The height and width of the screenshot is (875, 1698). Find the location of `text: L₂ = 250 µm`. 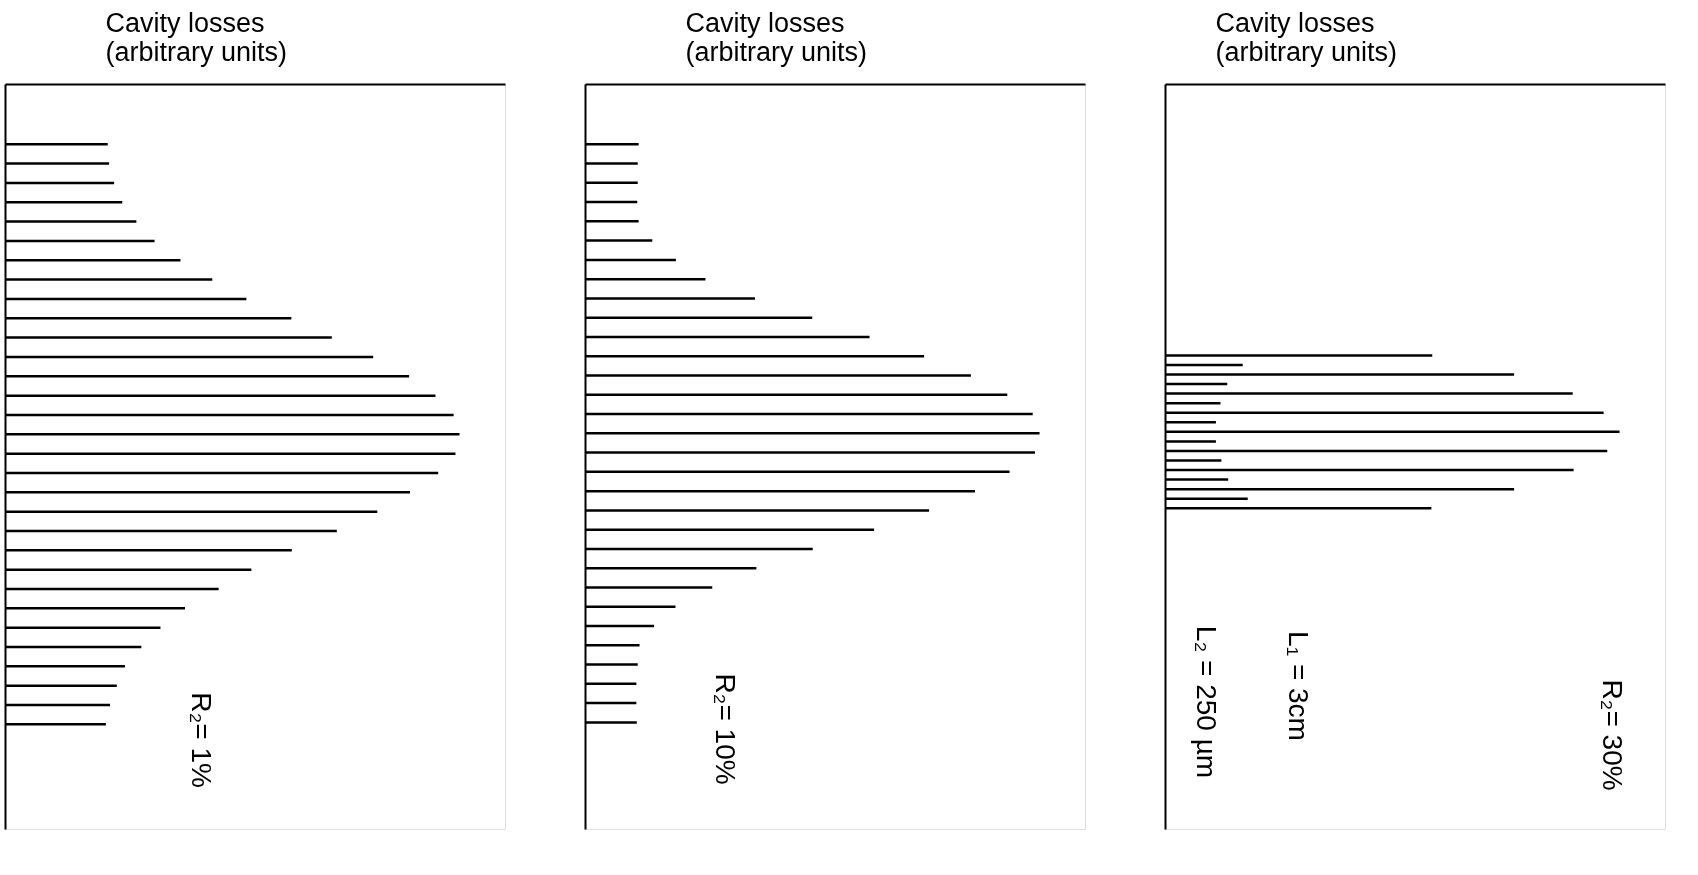

text: L₂ = 250 µm is located at coordinates (1206, 702).